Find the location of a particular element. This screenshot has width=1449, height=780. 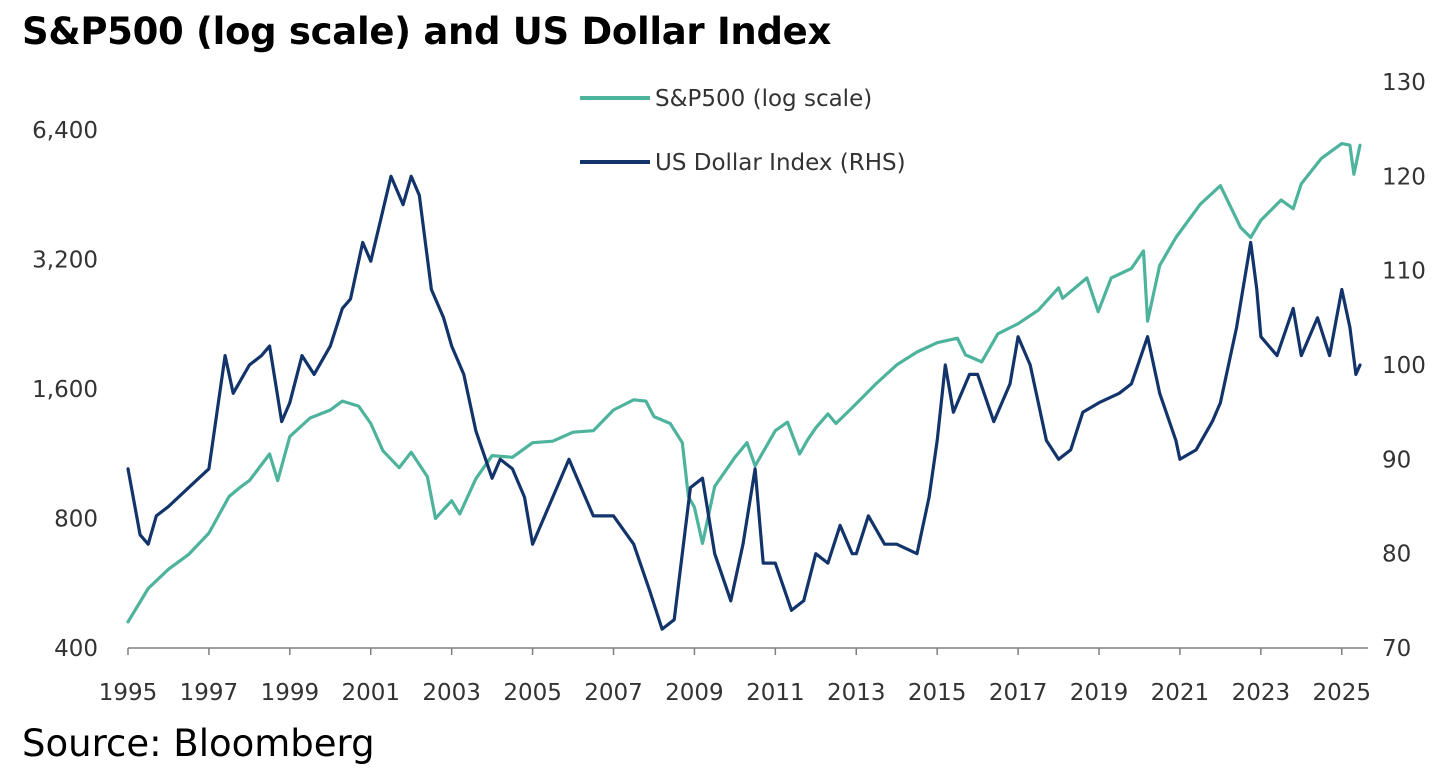

y-right-tick-label: 120 is located at coordinates (1404, 177).